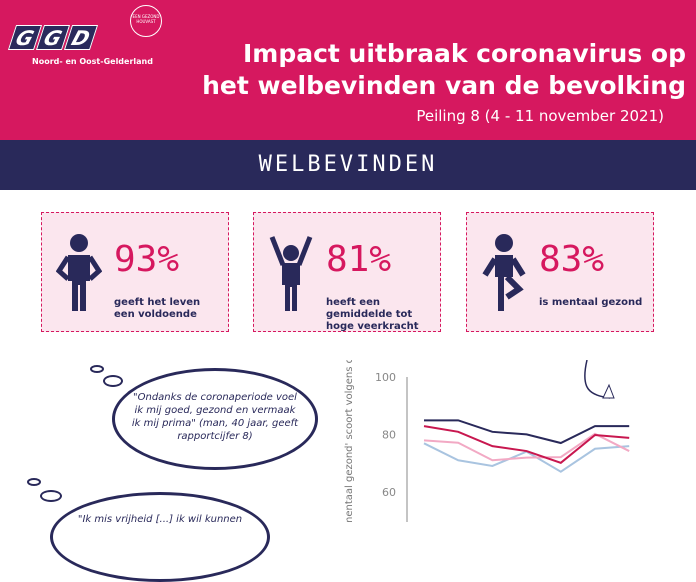 This screenshot has height=582, width=696. I want to click on stat-text: geeft het leven een voldoende, so click(157, 308).